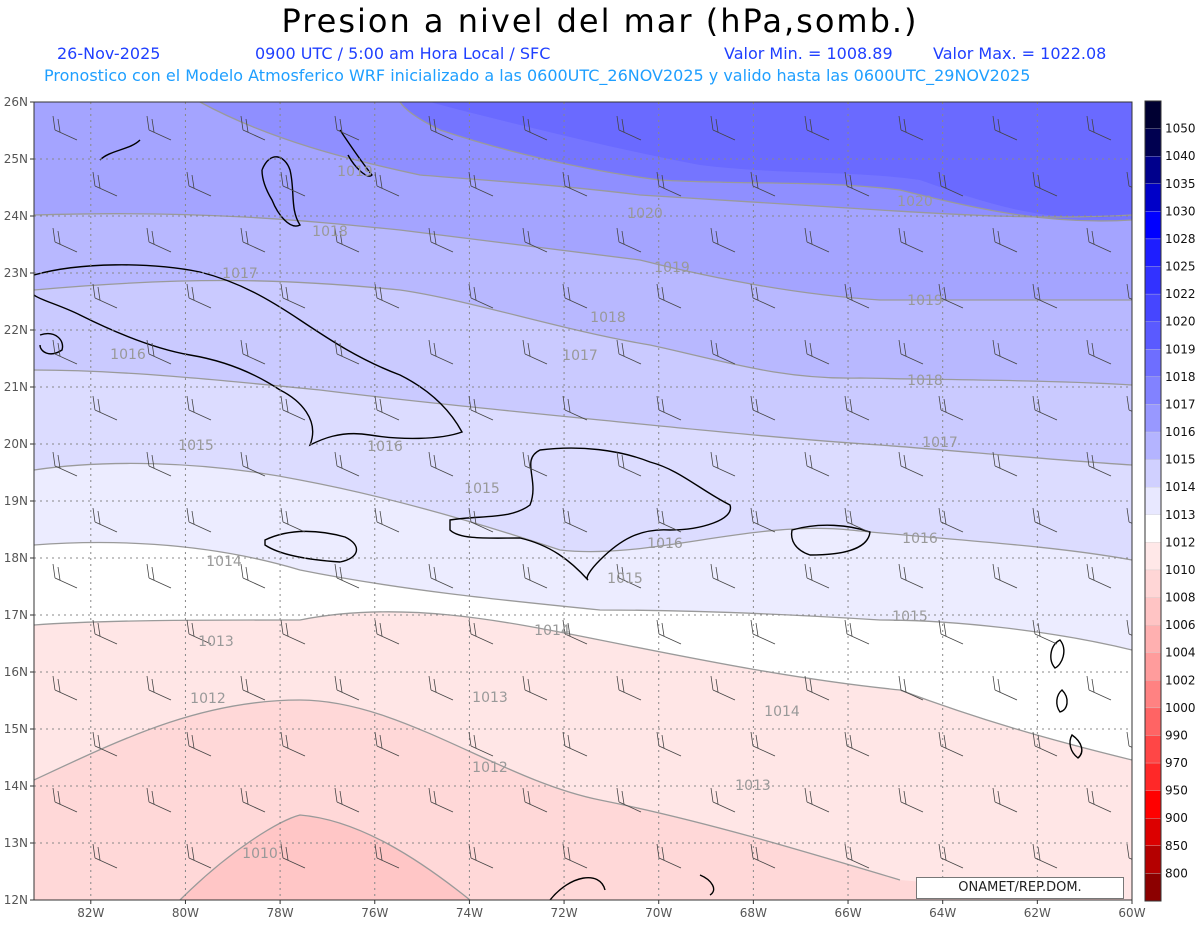  What do you see at coordinates (1180, 349) in the screenshot?
I see `colorbar-label: 1019` at bounding box center [1180, 349].